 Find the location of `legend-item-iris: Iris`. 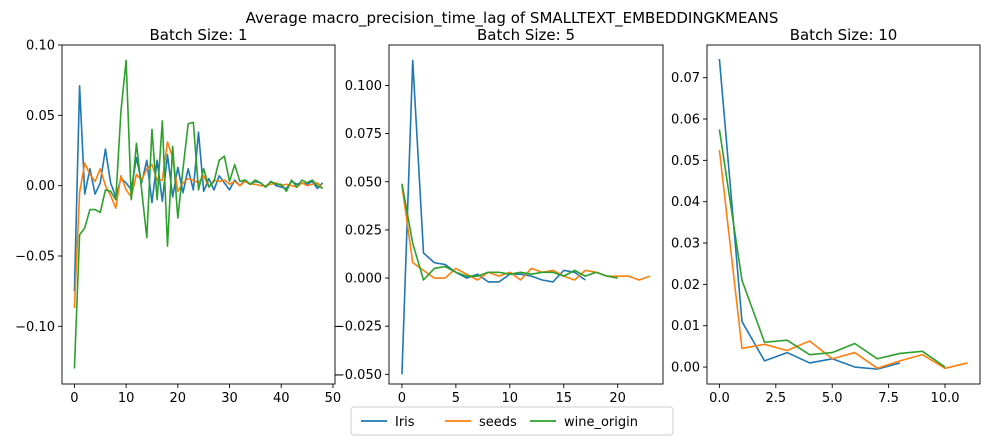

legend-item-iris: Iris is located at coordinates (388, 422).